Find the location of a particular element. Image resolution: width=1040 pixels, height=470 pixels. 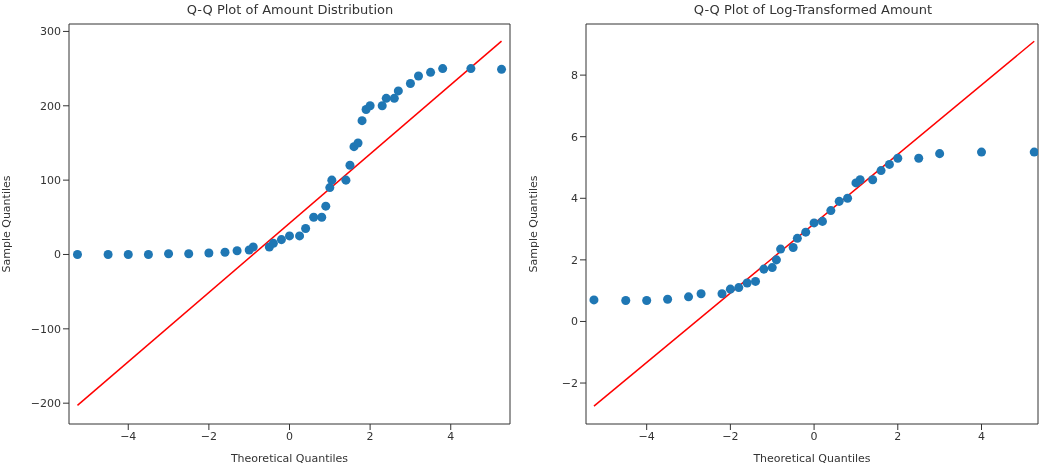

y-tick-label: 200 is located at coordinates (50, 106).